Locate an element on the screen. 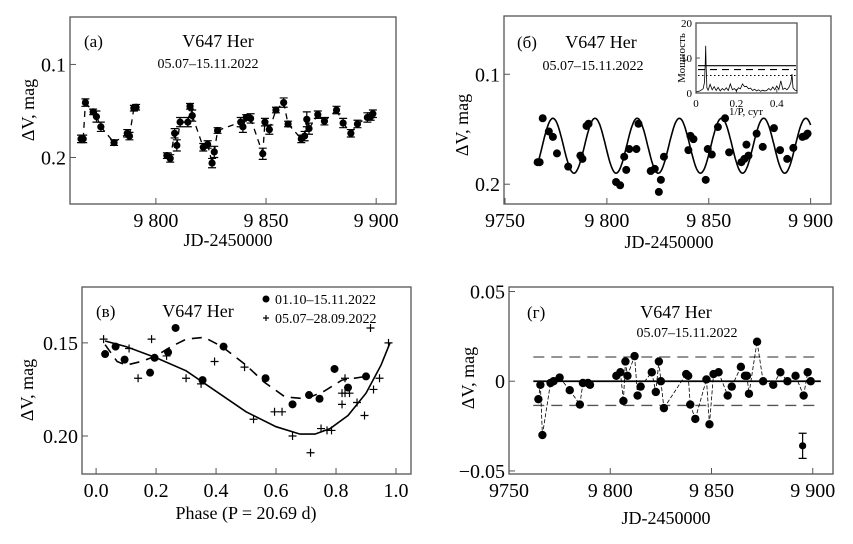 The width and height of the screenshot is (853, 544). panel-d-ytick-label: 0 is located at coordinates (500, 382).